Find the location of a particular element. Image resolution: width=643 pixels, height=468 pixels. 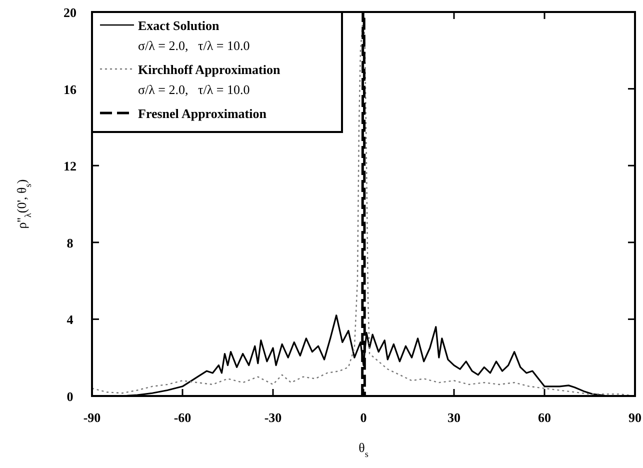

x-tick-label: 90 is located at coordinates (635, 417).